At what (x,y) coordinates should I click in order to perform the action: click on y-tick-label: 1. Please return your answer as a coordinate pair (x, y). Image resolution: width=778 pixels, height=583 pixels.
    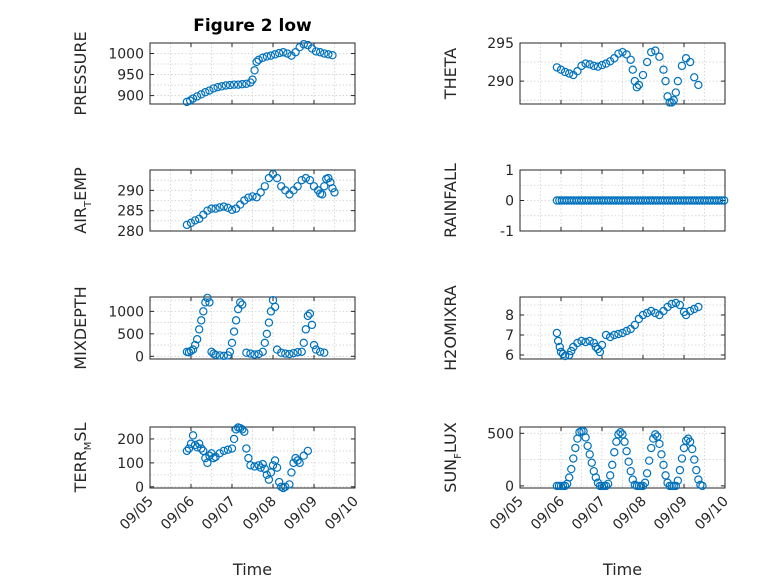
    Looking at the image, I should click on (509, 171).